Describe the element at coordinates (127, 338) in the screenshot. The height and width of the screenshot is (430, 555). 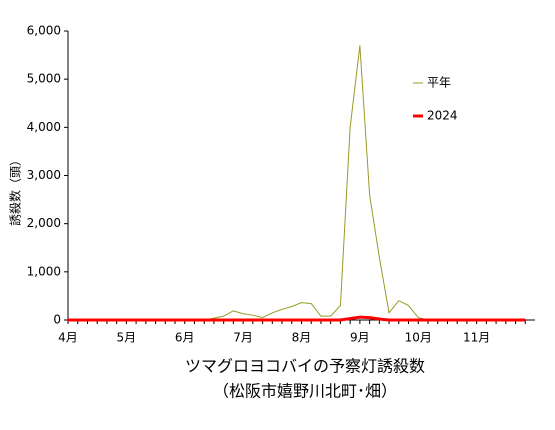
I see `x-tick-label: 5月` at that location.